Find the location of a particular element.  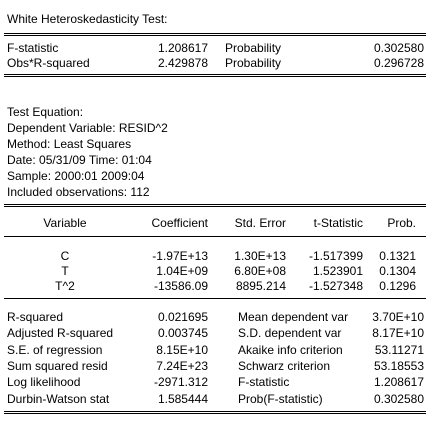

test-equation-line: Dependent Variable: RESID^2 is located at coordinates (87, 128).